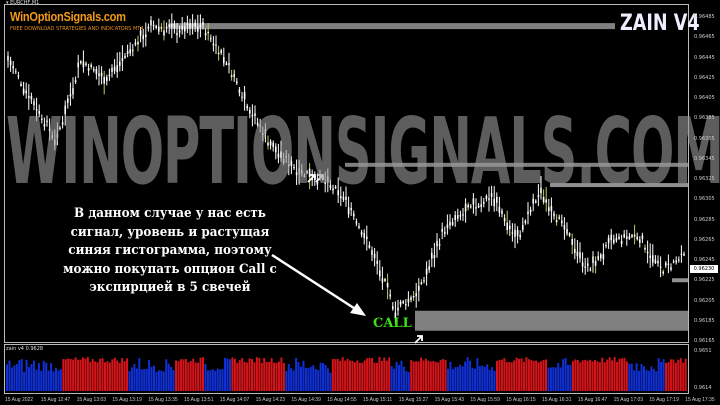 The image size is (720, 405). I want to click on price-axis-label: 0.96165, so click(704, 341).